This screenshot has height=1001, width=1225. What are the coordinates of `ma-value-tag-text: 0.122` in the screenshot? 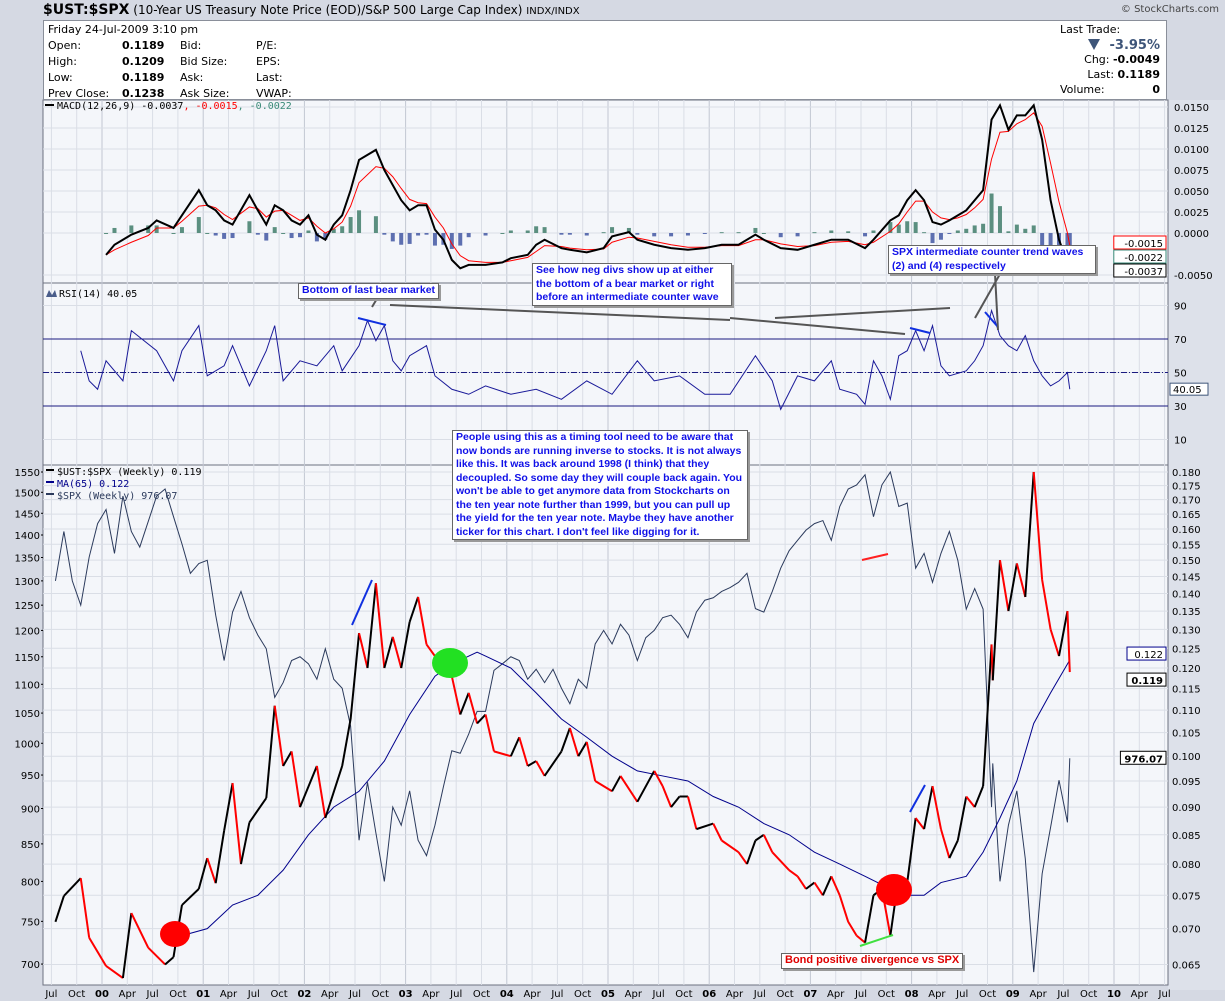 It's located at (1148, 655).